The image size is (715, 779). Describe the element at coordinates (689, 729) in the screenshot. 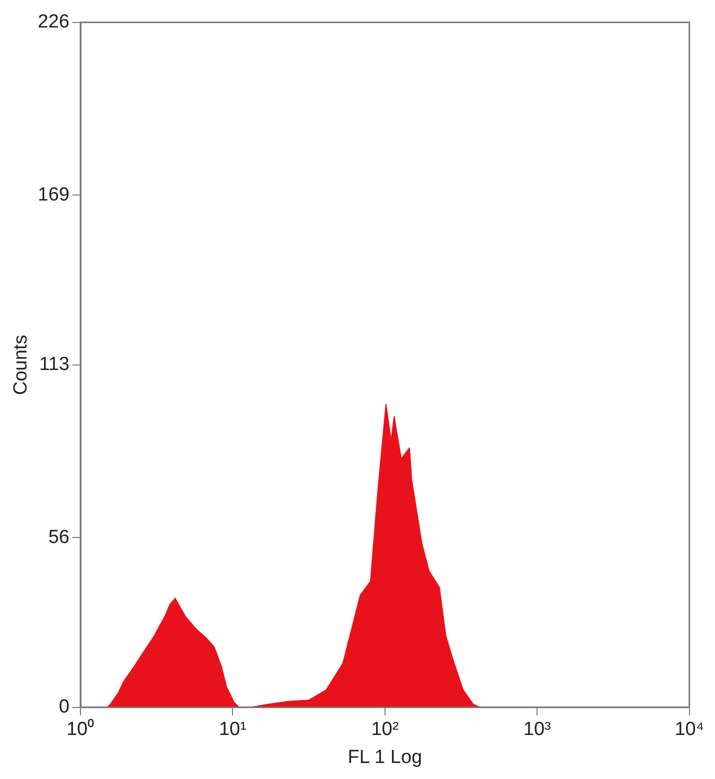

I see `x-tick-label: 10⁴` at that location.